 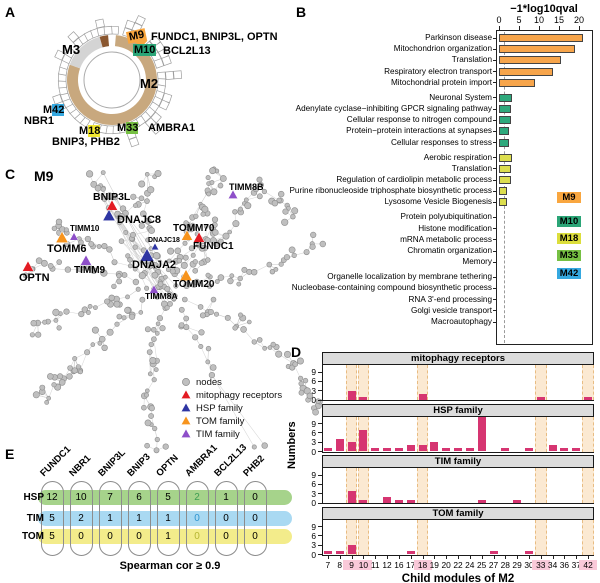 I want to click on e-cell-value: 5, so click(x=168, y=497).